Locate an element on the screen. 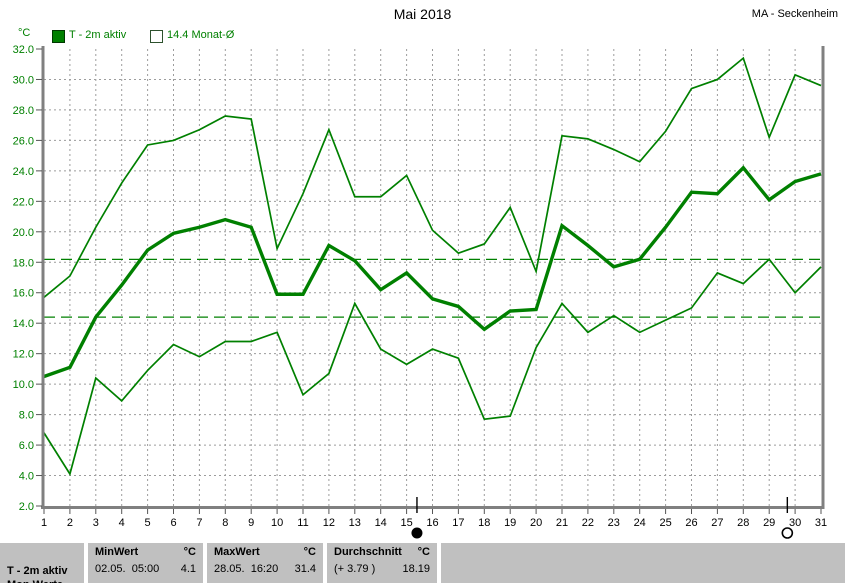 Image resolution: width=845 pixels, height=583 pixels. minwert-datetime: 02.05. 05:00 is located at coordinates (127, 569).